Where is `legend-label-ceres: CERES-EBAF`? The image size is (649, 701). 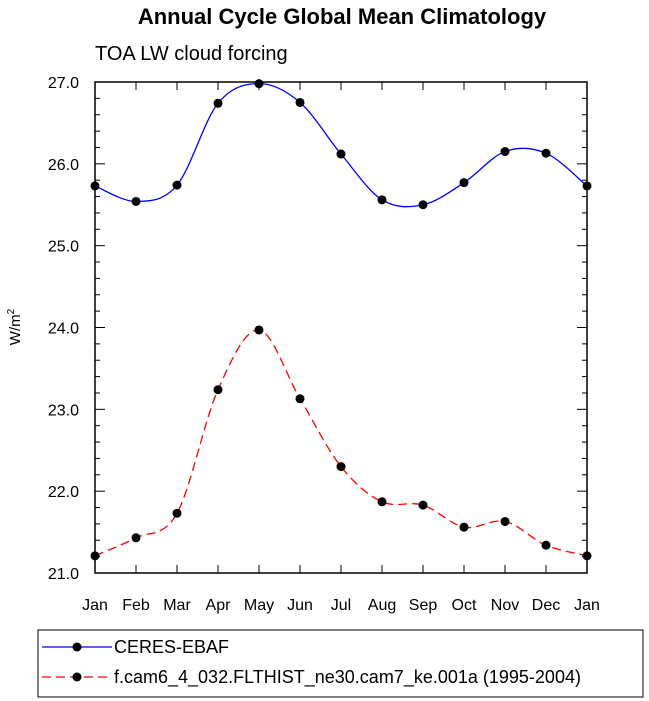 legend-label-ceres: CERES-EBAF is located at coordinates (171, 647).